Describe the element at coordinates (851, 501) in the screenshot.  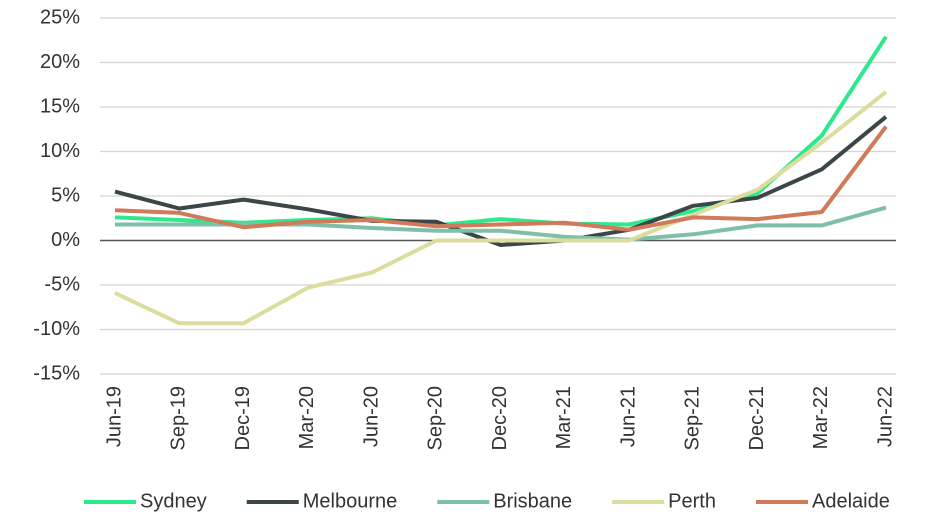
I see `legend-label: Adelaide` at that location.